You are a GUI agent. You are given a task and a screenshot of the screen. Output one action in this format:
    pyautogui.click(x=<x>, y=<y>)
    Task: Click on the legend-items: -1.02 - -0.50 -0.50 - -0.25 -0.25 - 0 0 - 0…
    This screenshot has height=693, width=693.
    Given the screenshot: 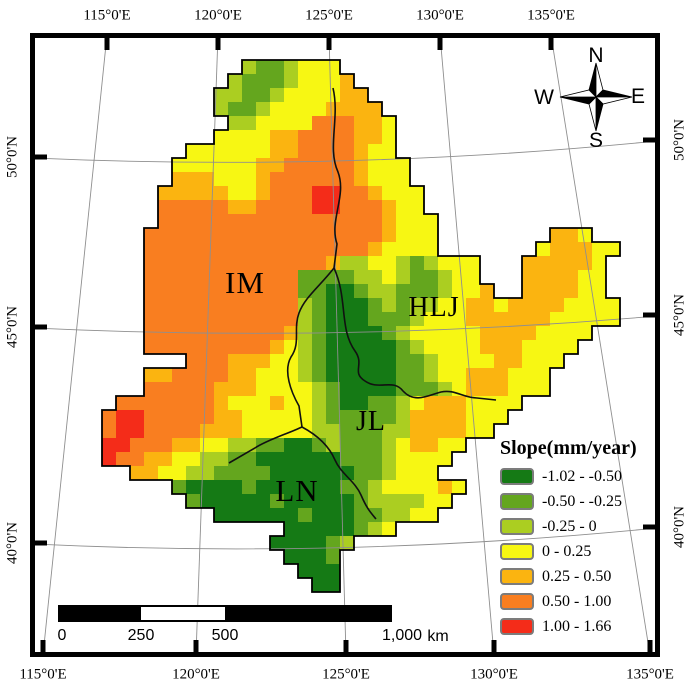 What is the action you would take?
    pyautogui.click(x=568, y=551)
    